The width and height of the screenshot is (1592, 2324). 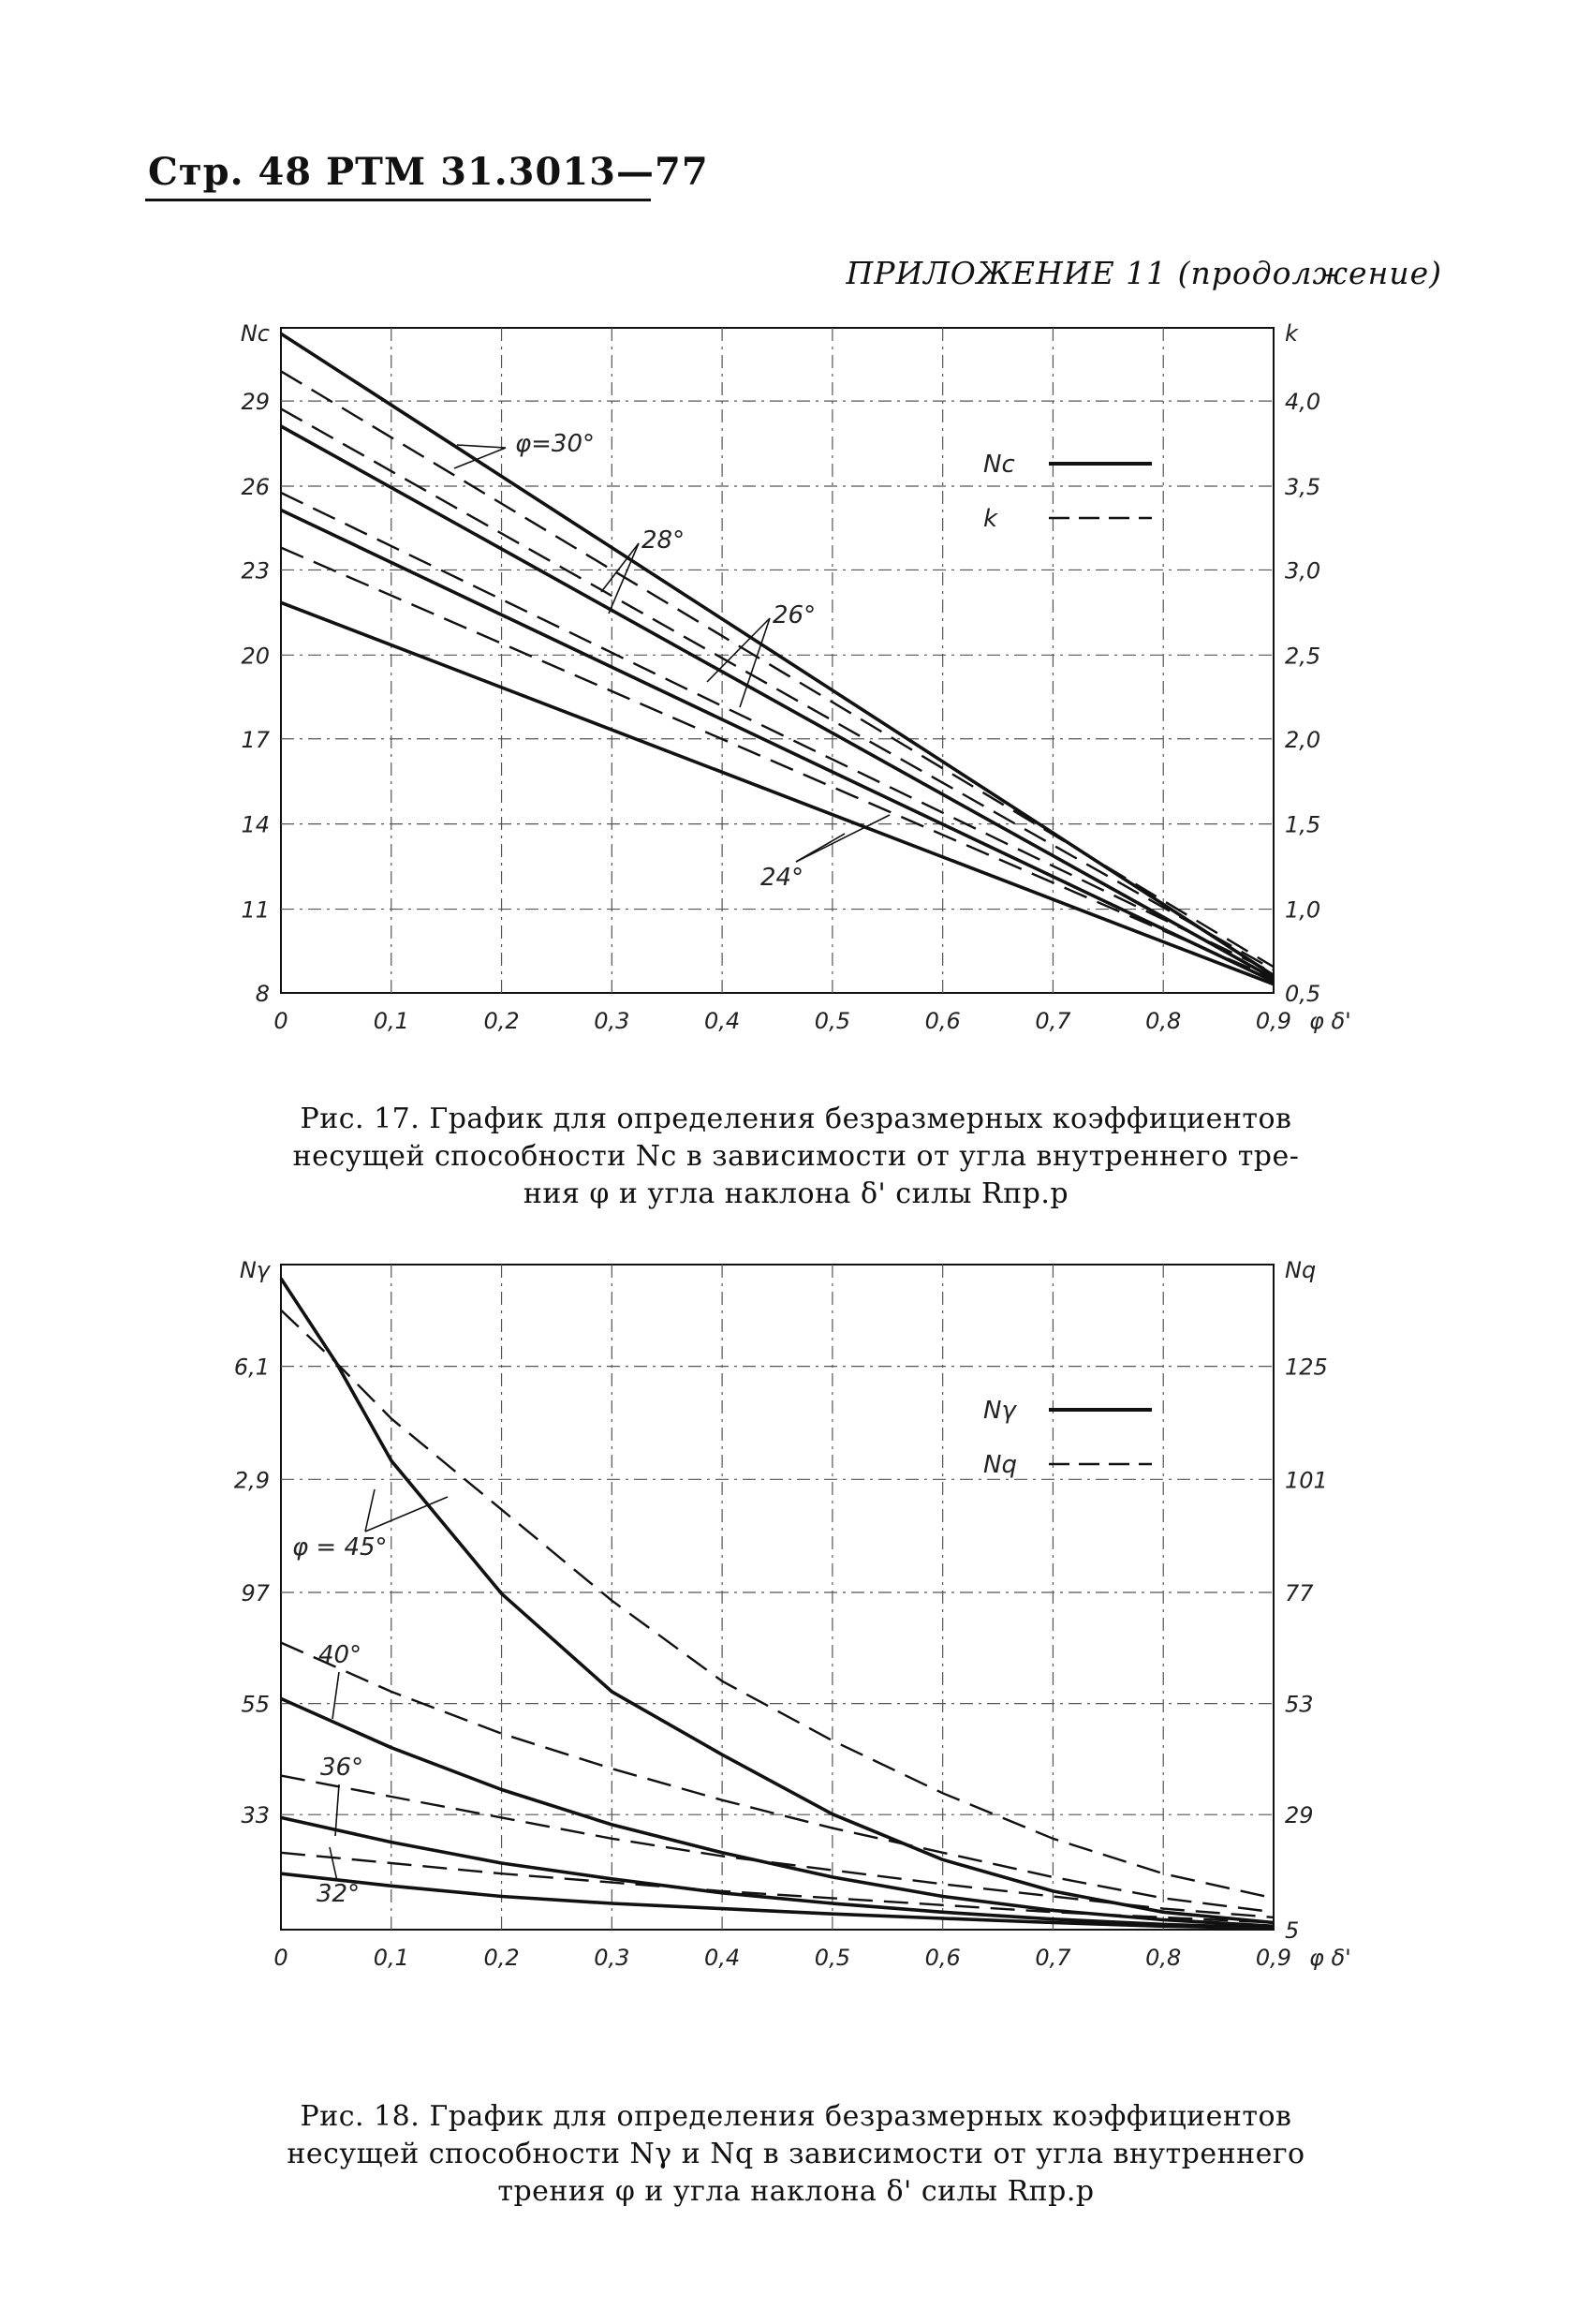 What do you see at coordinates (255, 656) in the screenshot?
I see `y-left-tick-label: 20` at bounding box center [255, 656].